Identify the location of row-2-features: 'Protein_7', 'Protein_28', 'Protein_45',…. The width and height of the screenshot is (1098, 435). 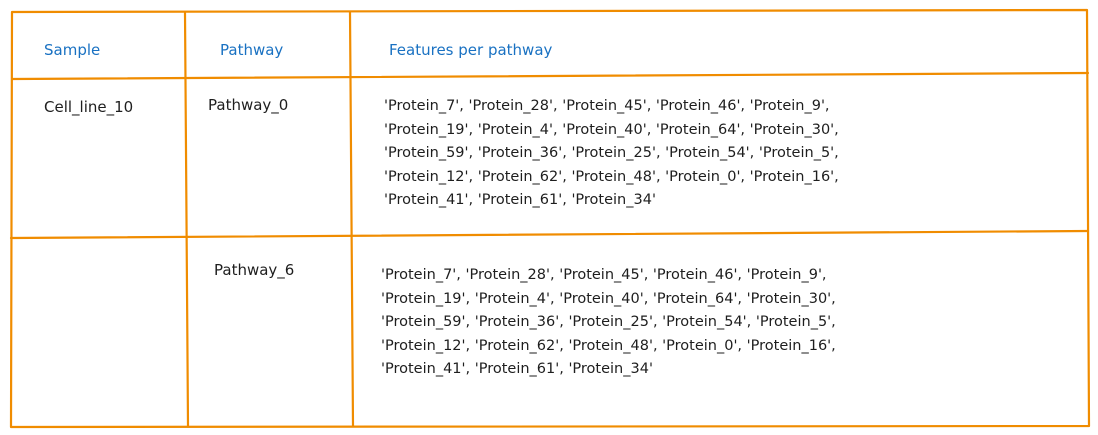
(608, 323).